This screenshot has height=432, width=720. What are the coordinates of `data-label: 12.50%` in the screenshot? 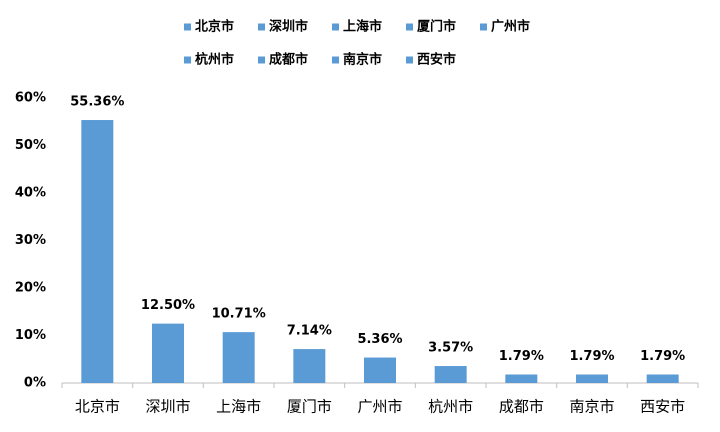 It's located at (168, 305).